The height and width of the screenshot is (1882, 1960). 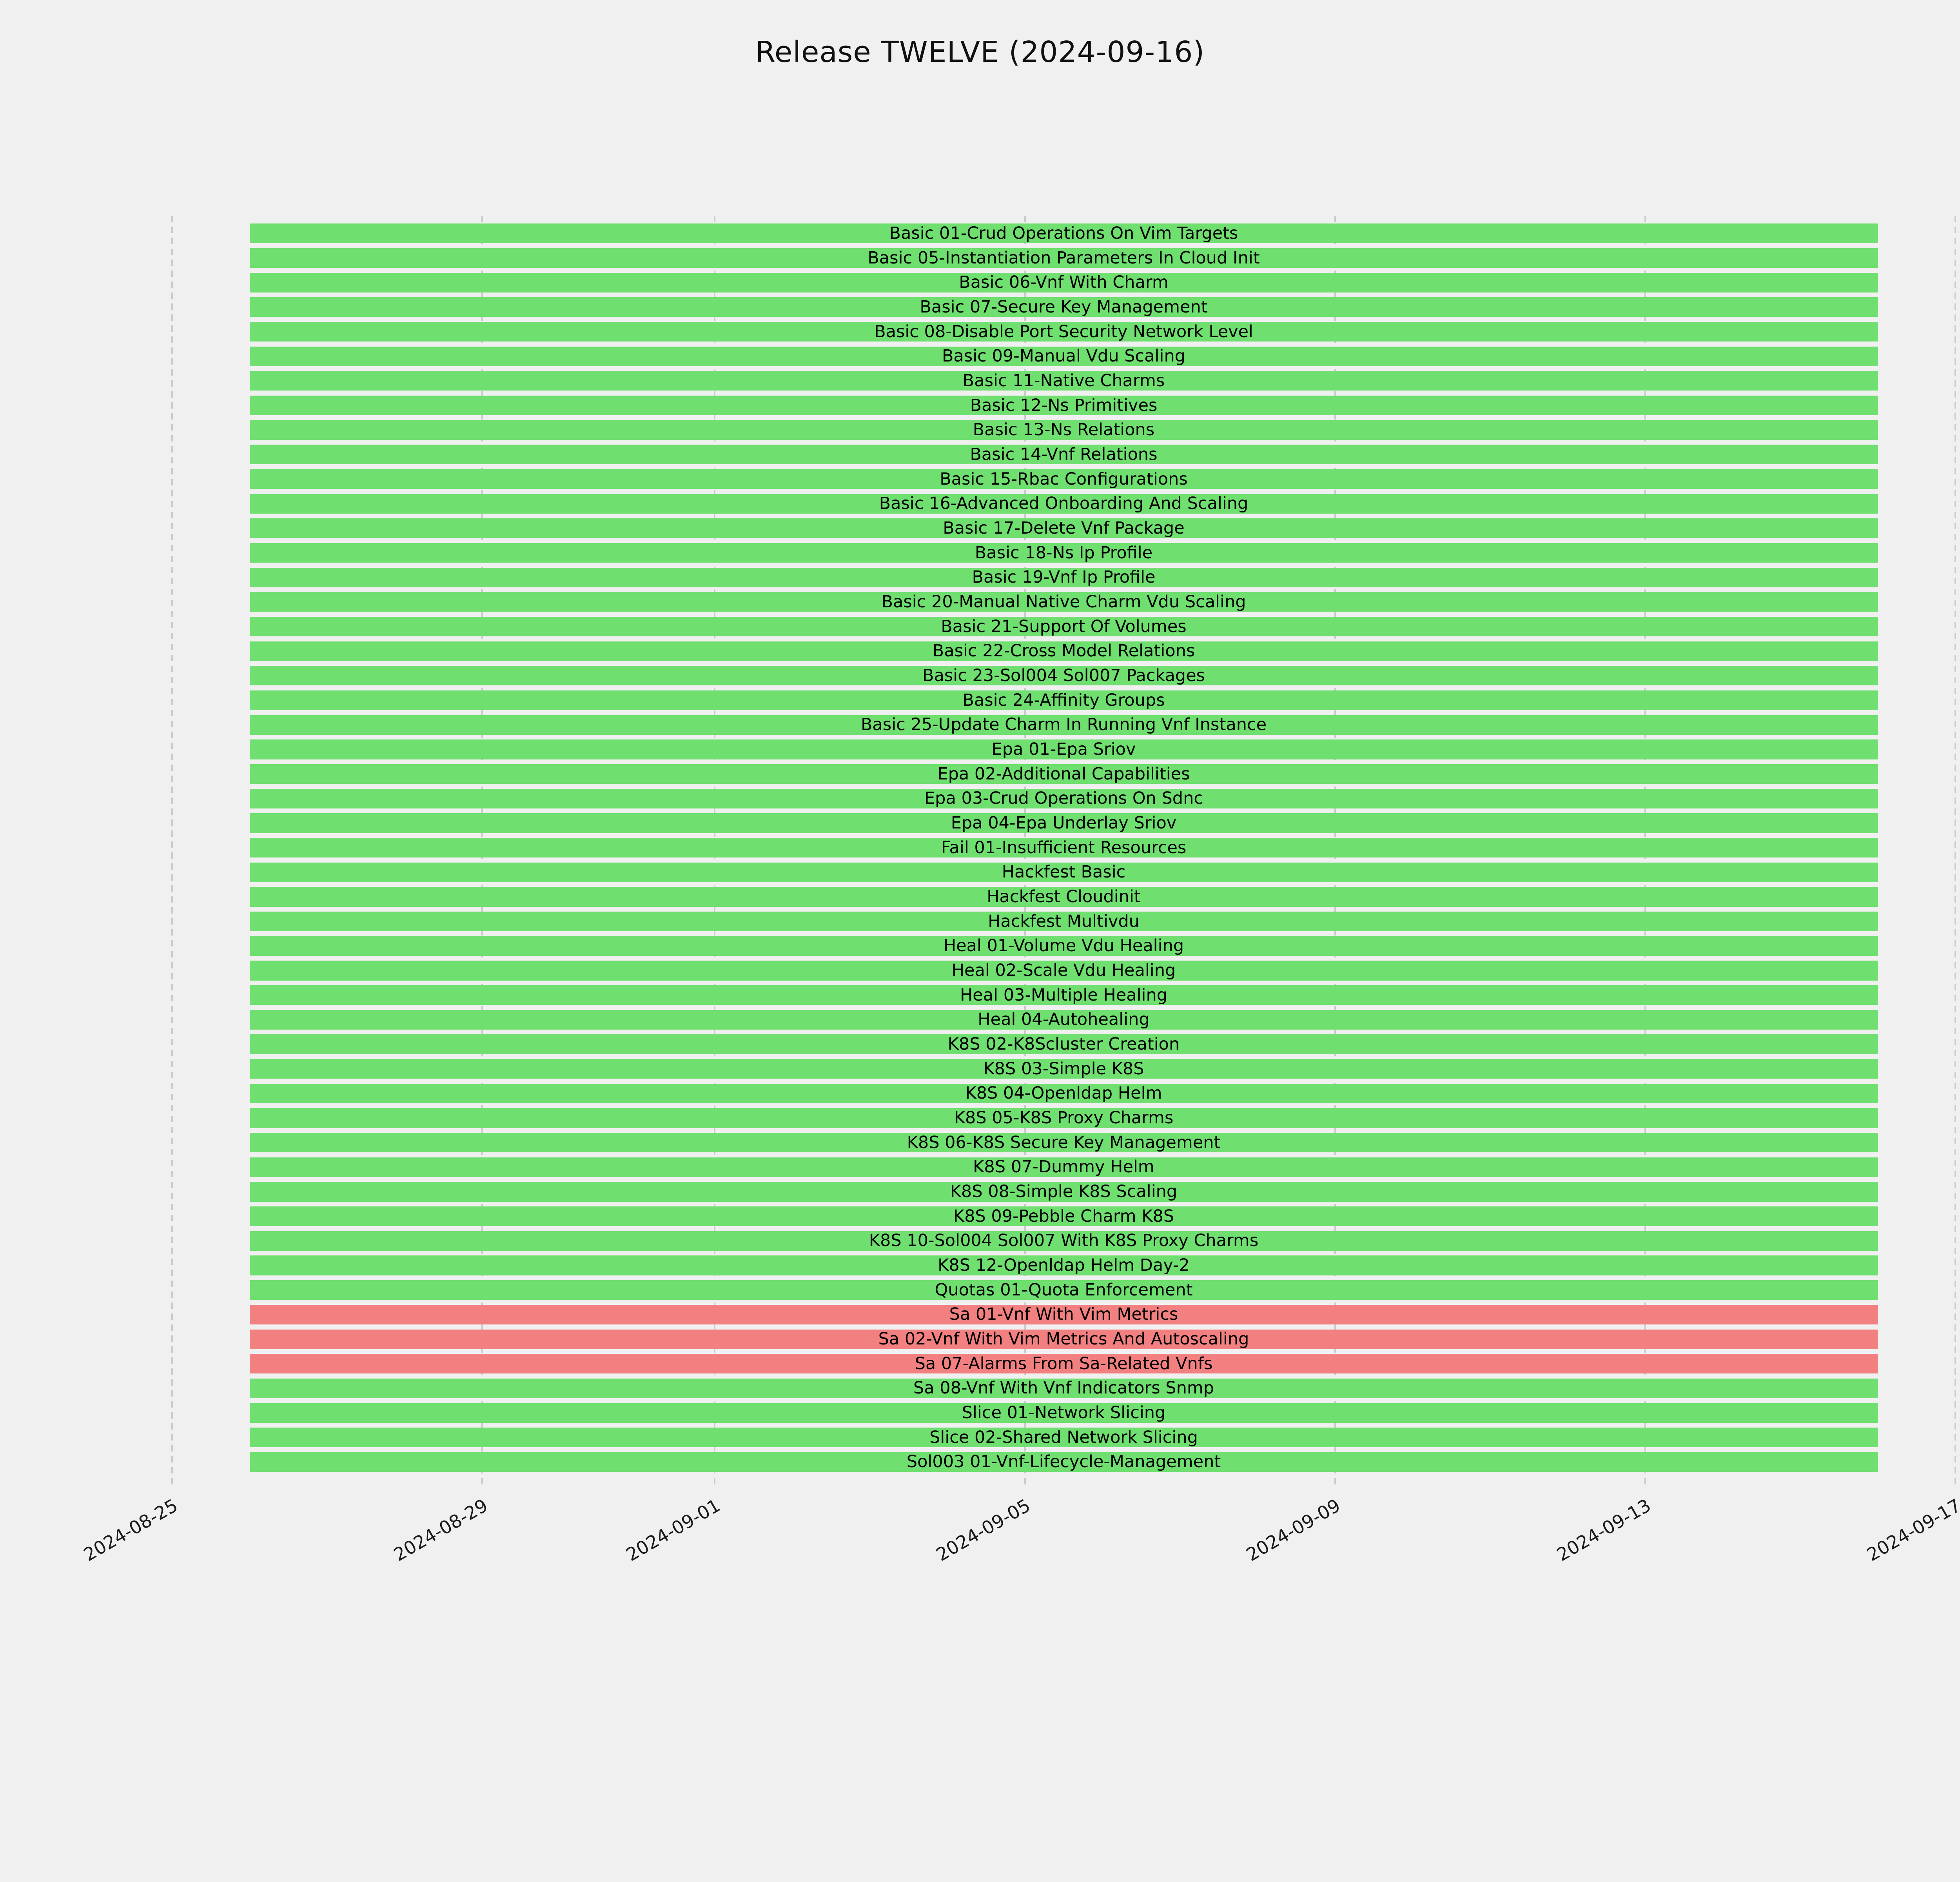 I want to click on task-label: Sa 07-Alarms From Sa-Related Vnfs, so click(x=1064, y=1363).